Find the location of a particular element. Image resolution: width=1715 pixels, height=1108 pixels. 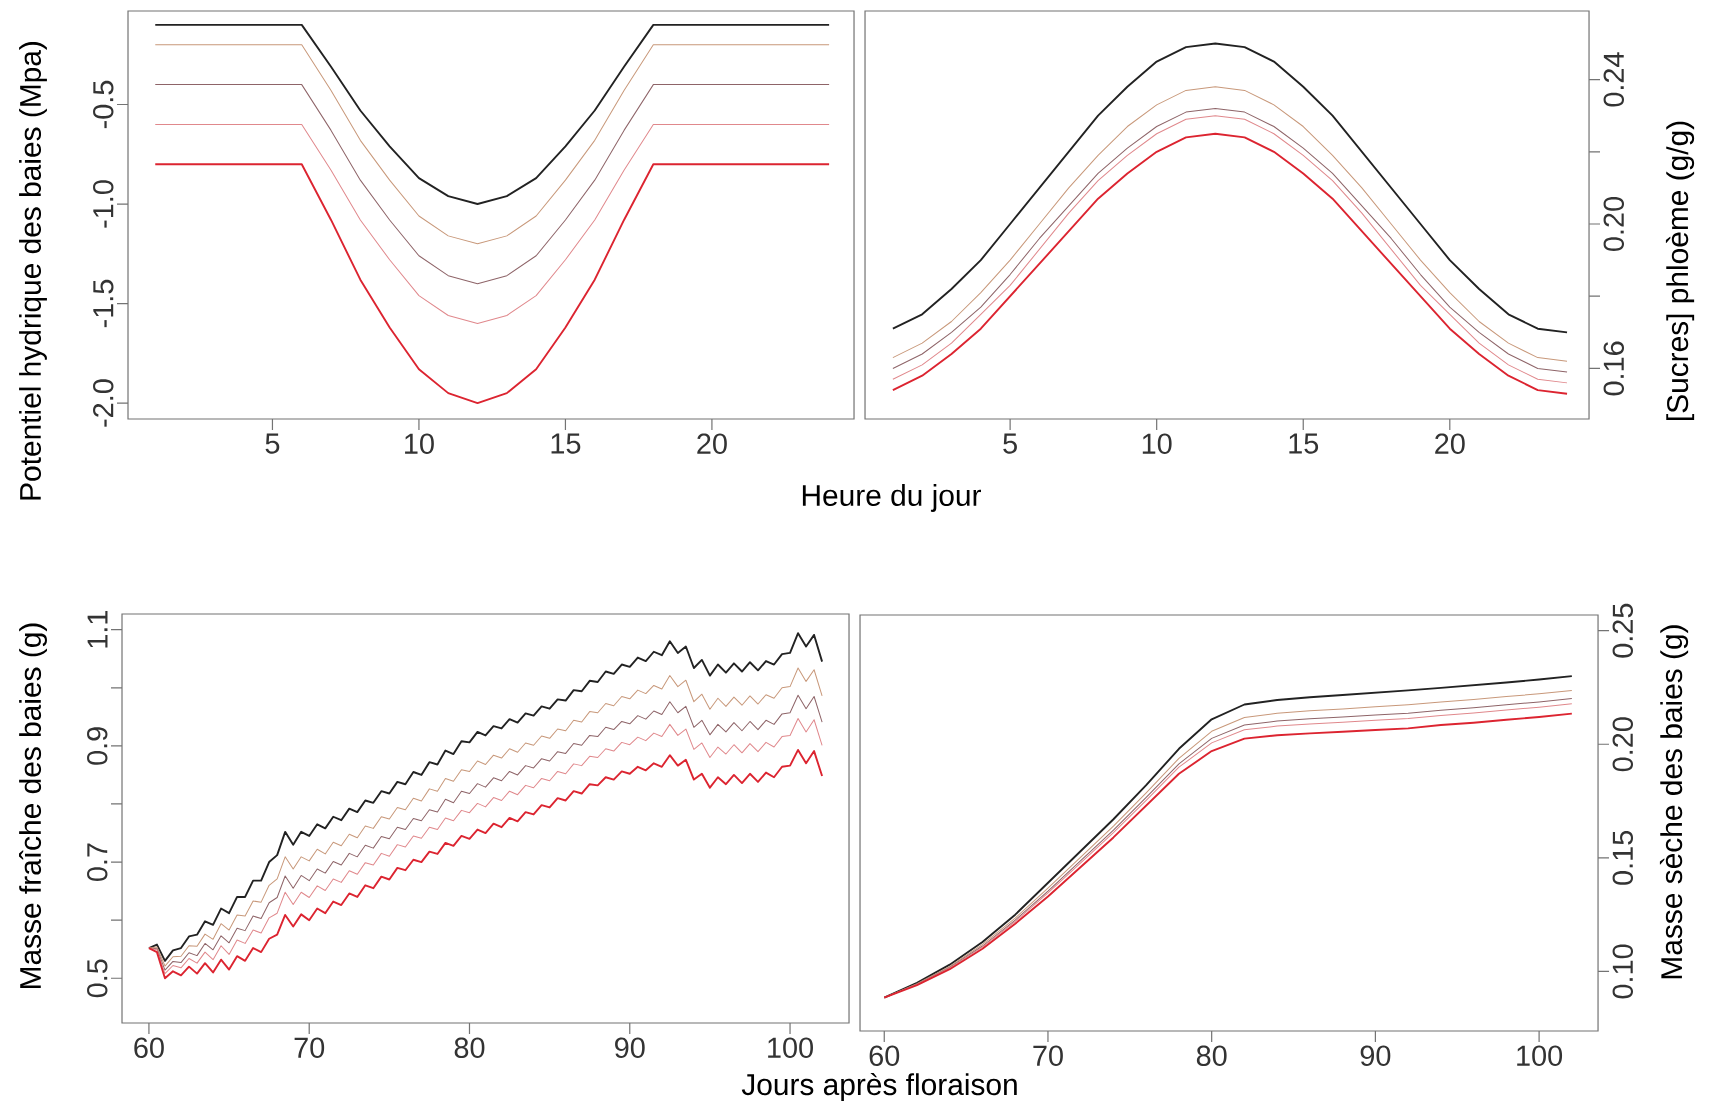

x-axis-title: Jours après floraison is located at coordinates (879, 1087).